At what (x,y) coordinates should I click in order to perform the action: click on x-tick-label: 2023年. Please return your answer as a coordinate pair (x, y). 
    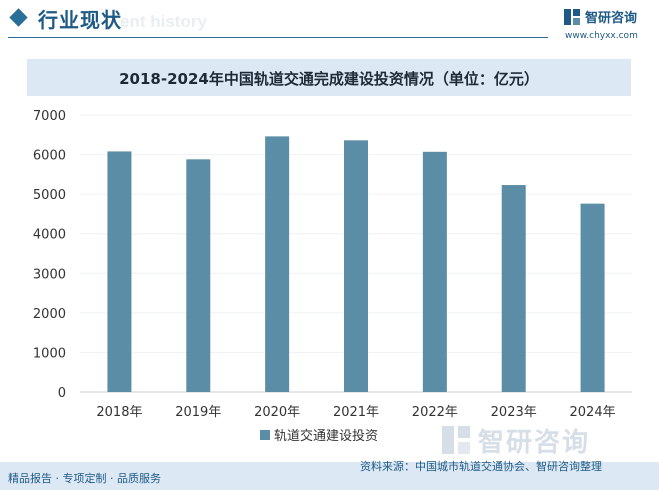
    Looking at the image, I should click on (514, 412).